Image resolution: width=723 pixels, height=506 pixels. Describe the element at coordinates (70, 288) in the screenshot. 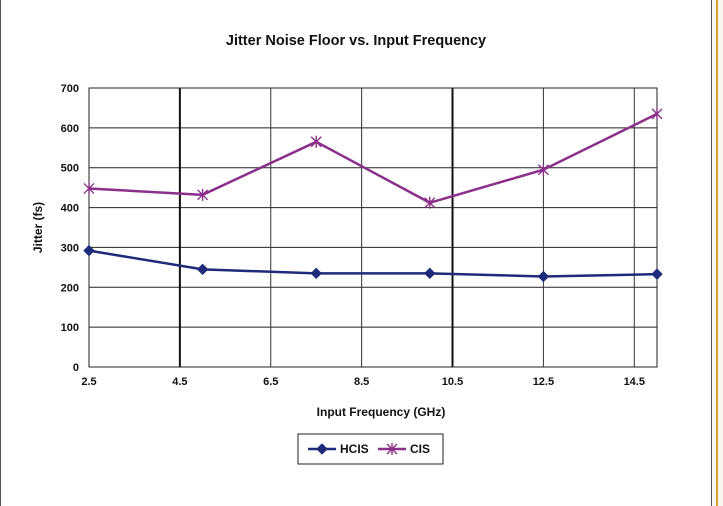

I see `y-tick-label: 200` at that location.